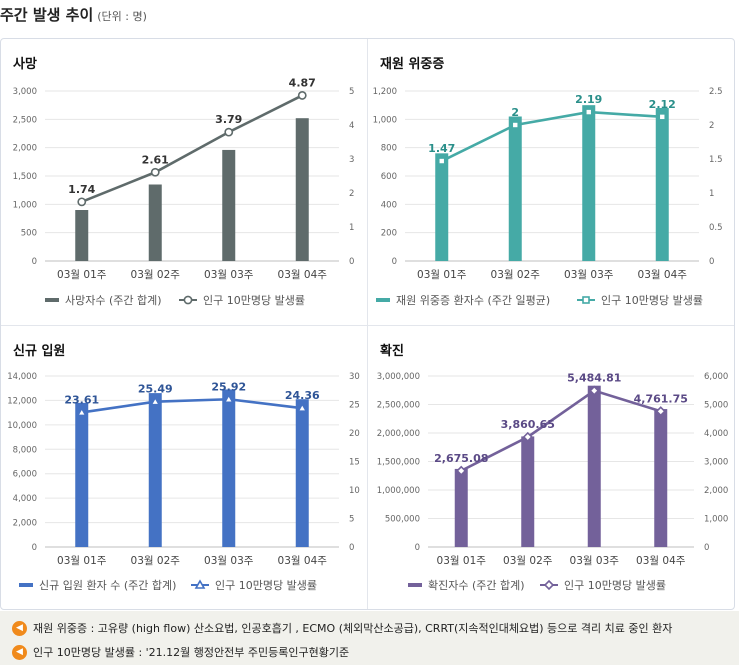 This screenshot has width=739, height=665. I want to click on y2-tick-label: 2,000, so click(716, 491).